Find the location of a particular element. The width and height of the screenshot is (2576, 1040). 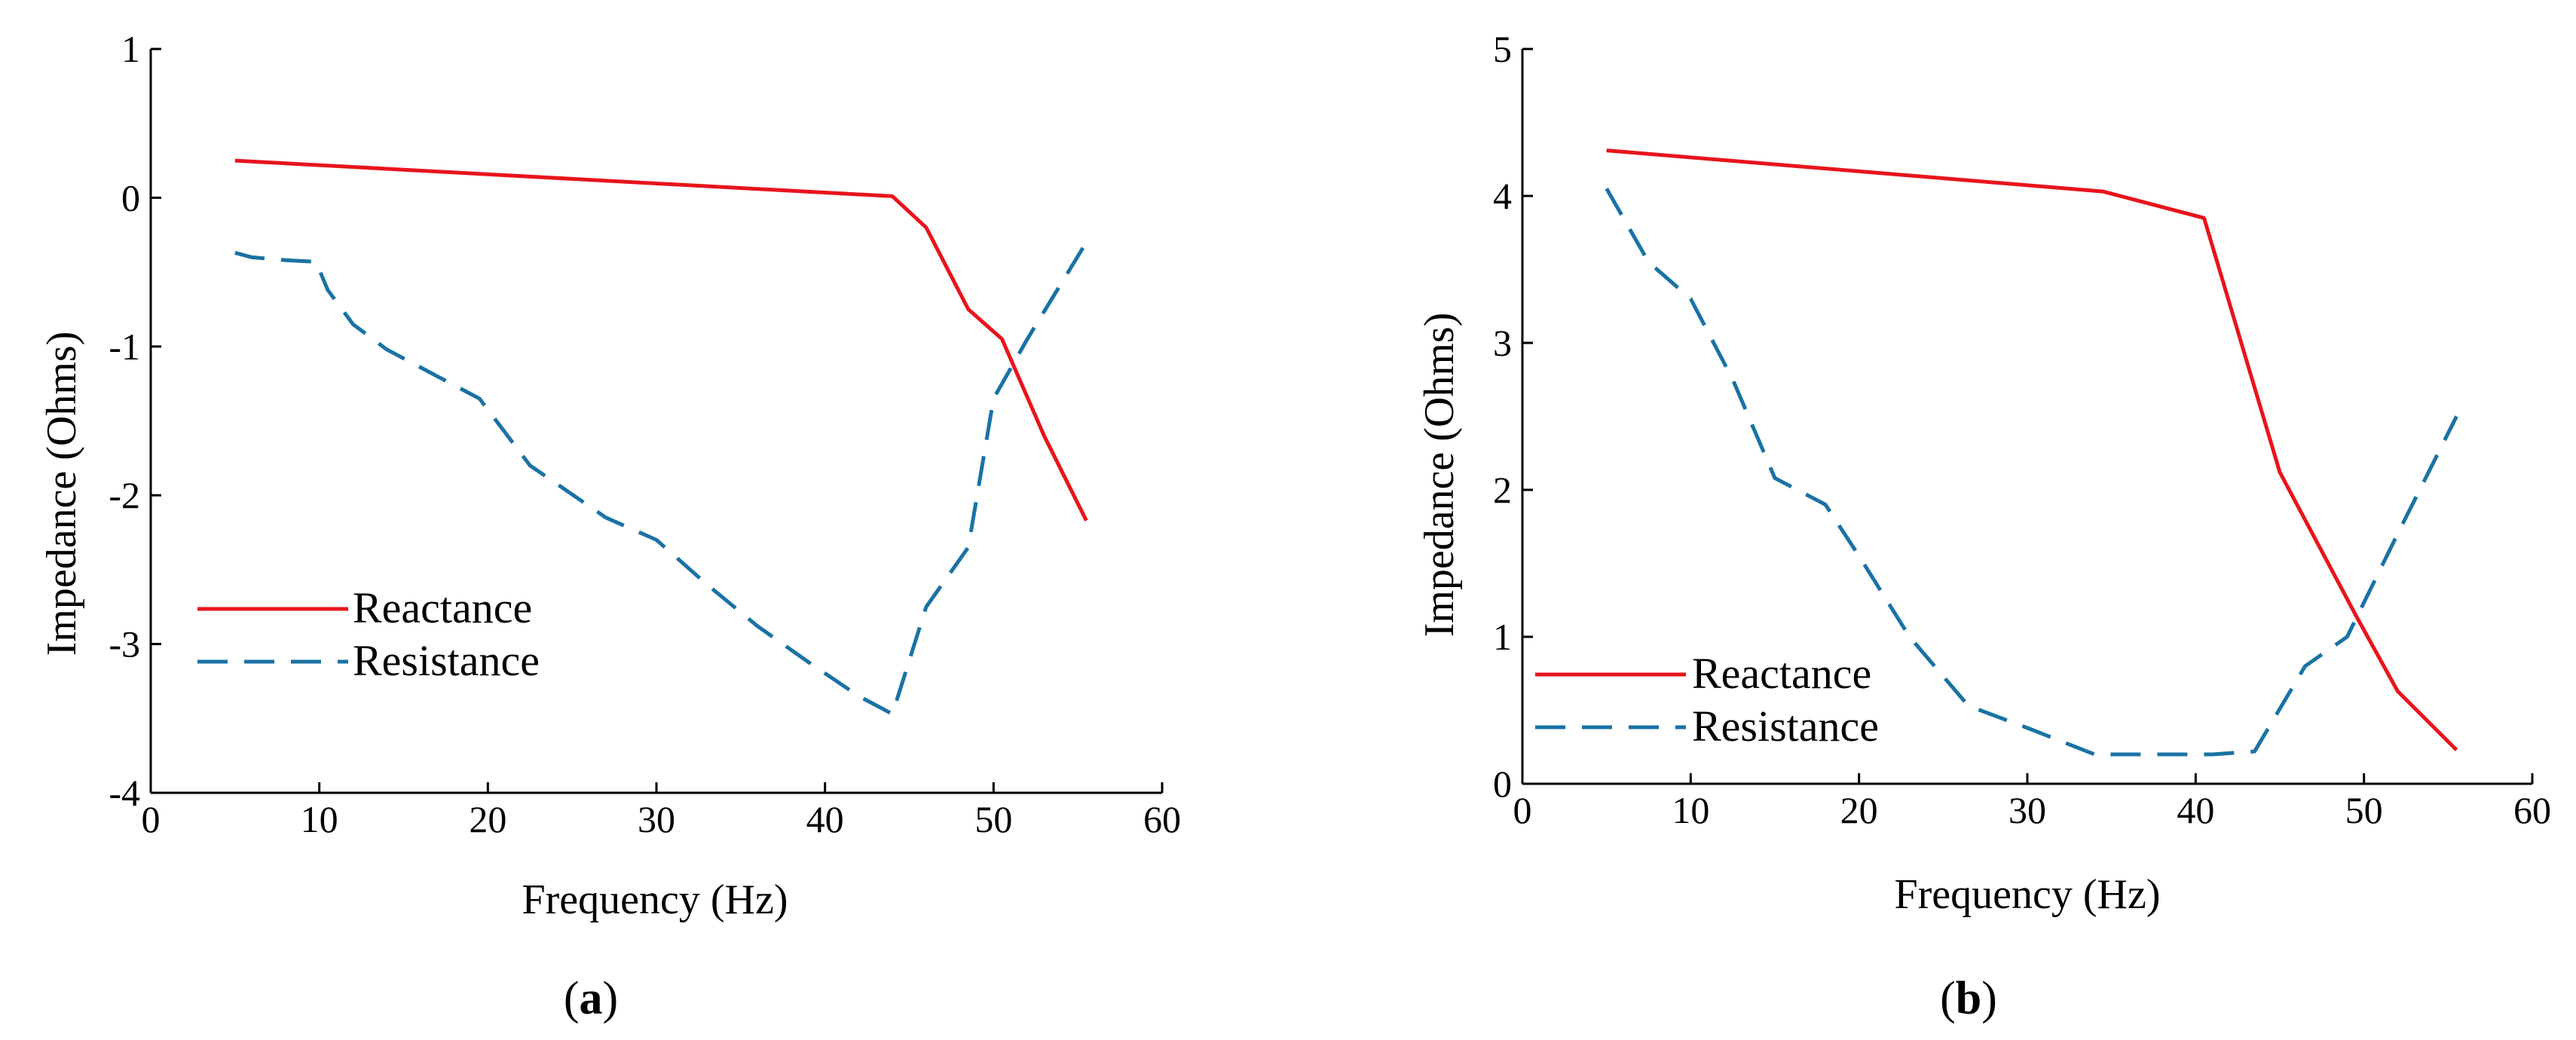

panel-label-b: (b) is located at coordinates (1969, 998).